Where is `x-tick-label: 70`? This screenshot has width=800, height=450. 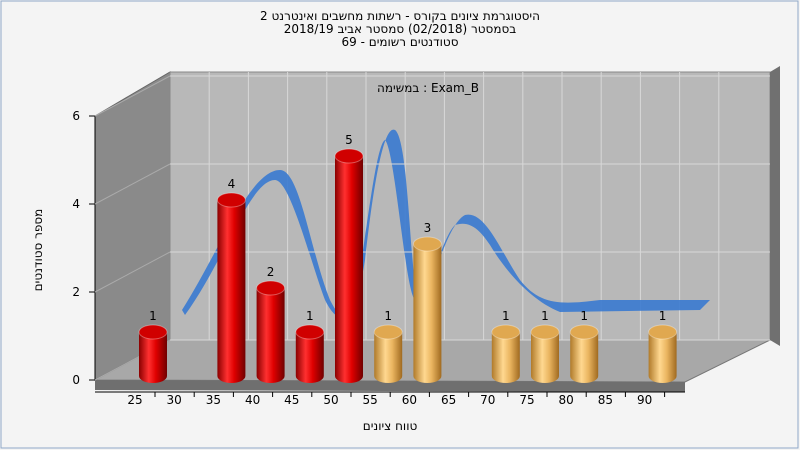 x-tick-label: 70 is located at coordinates (487, 400).